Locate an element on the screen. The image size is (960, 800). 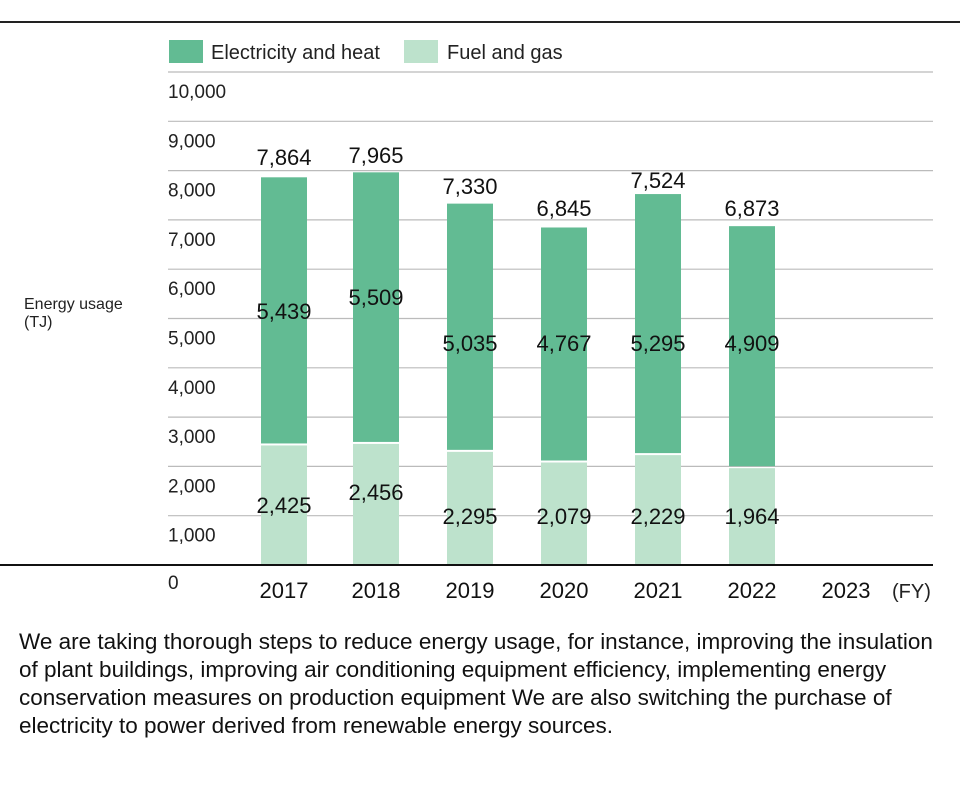
data-label-electricity: 5,295 is located at coordinates (657, 343).